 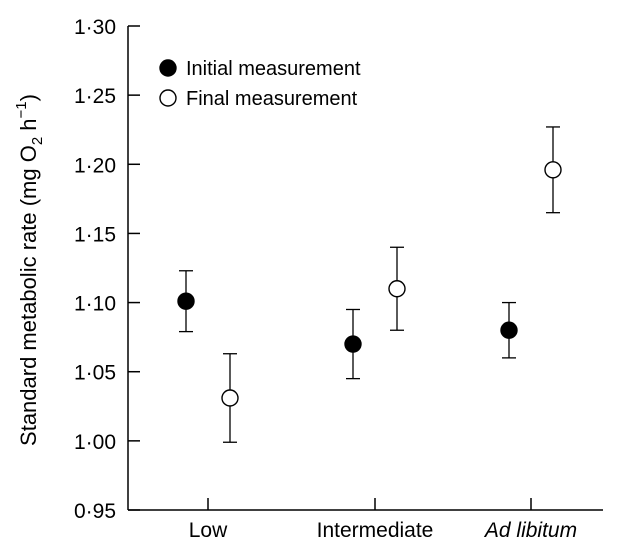 What do you see at coordinates (272, 99) in the screenshot?
I see `legend-label: Final measurement` at bounding box center [272, 99].